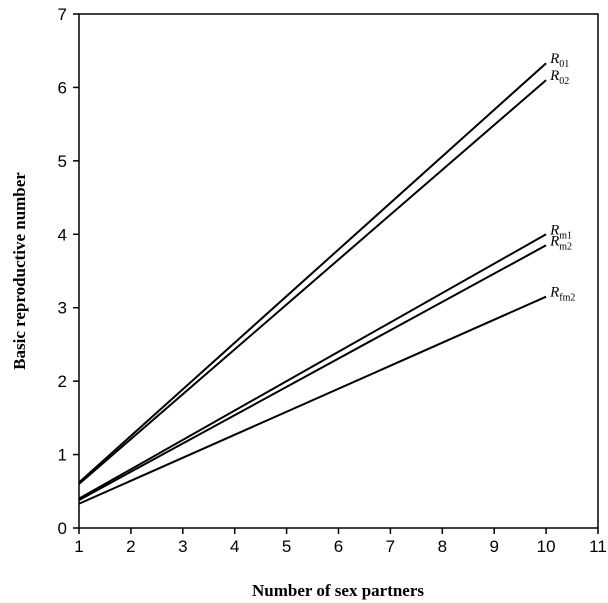 Image resolution: width=608 pixels, height=603 pixels. I want to click on x-tick-label: 11, so click(598, 546).